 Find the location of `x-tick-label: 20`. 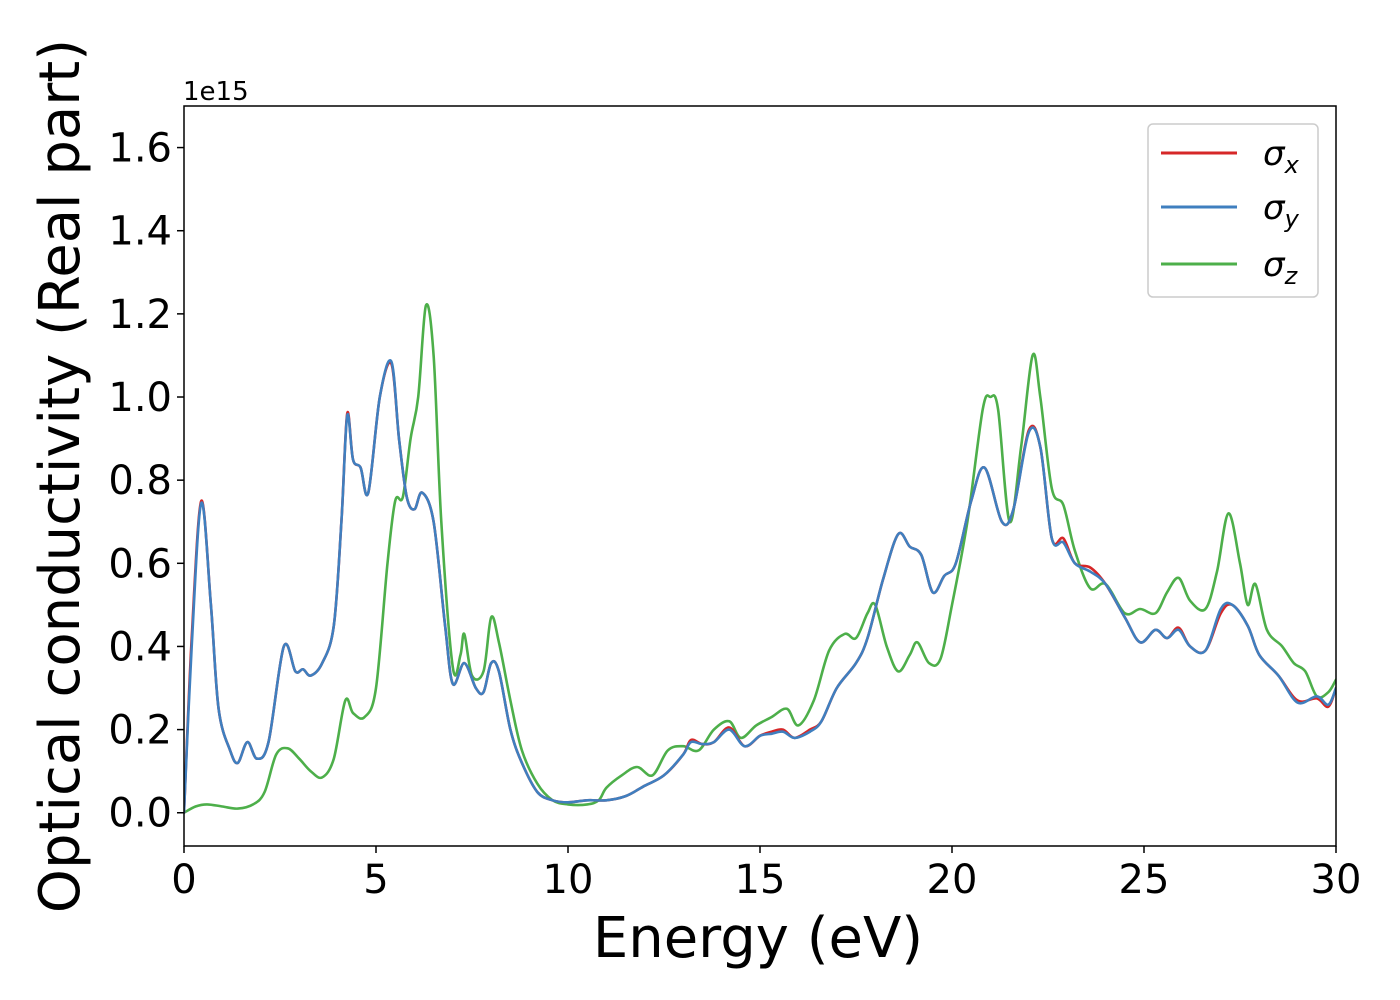

x-tick-label: 20 is located at coordinates (952, 880).